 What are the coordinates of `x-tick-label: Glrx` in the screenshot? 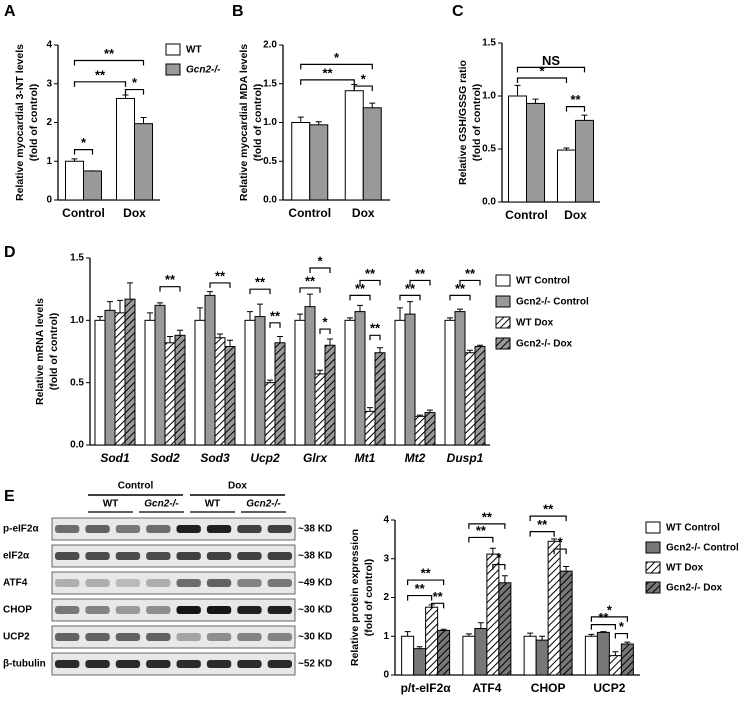 It's located at (315, 458).